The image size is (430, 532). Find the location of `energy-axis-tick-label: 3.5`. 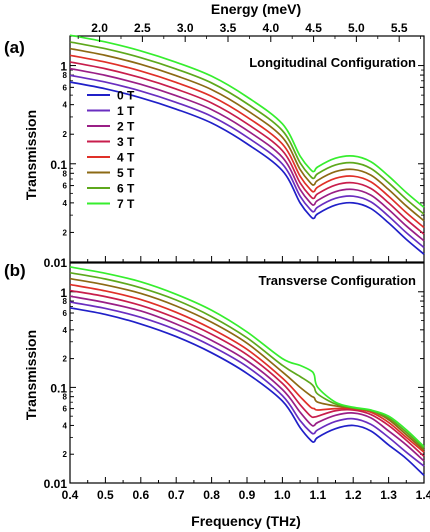

energy-axis-tick-label: 3.5 is located at coordinates (228, 28).